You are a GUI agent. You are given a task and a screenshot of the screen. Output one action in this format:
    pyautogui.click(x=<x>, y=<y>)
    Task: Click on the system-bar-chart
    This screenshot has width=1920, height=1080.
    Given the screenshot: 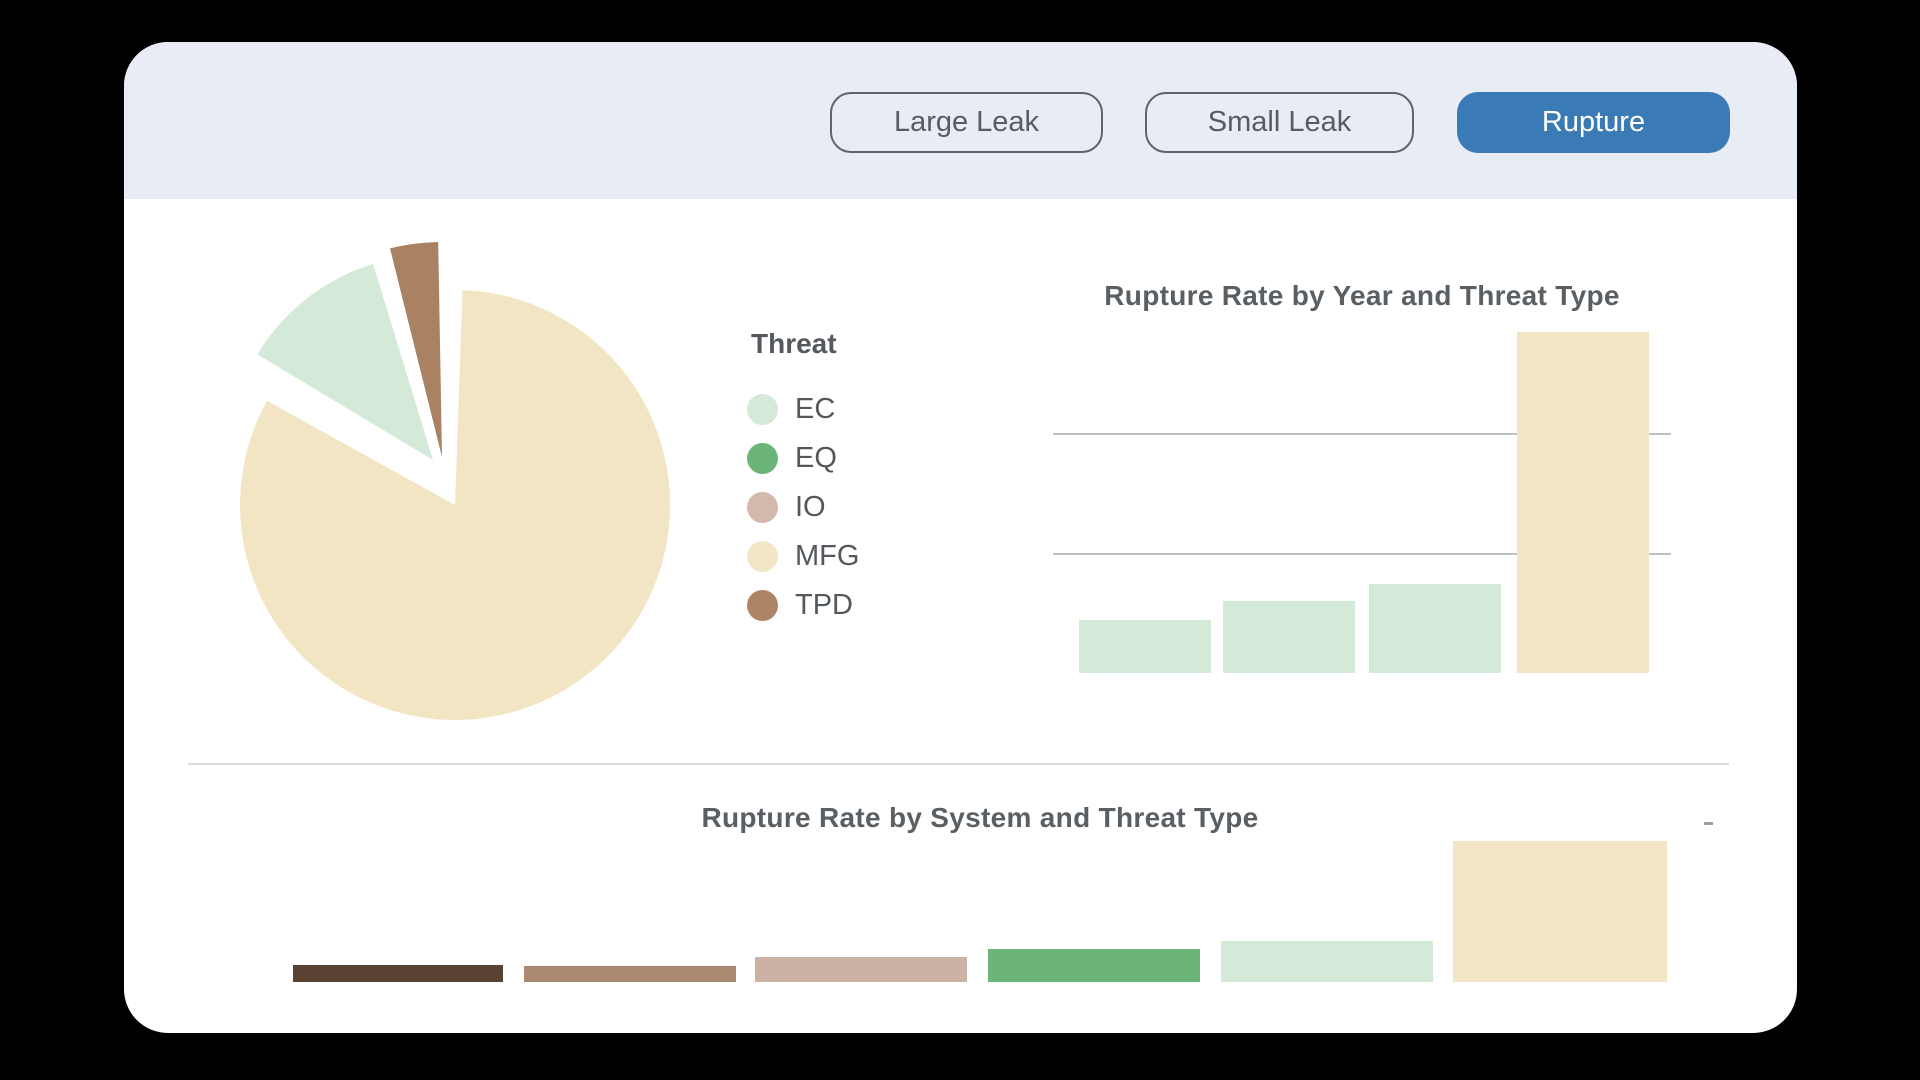 What is the action you would take?
    pyautogui.click(x=980, y=911)
    